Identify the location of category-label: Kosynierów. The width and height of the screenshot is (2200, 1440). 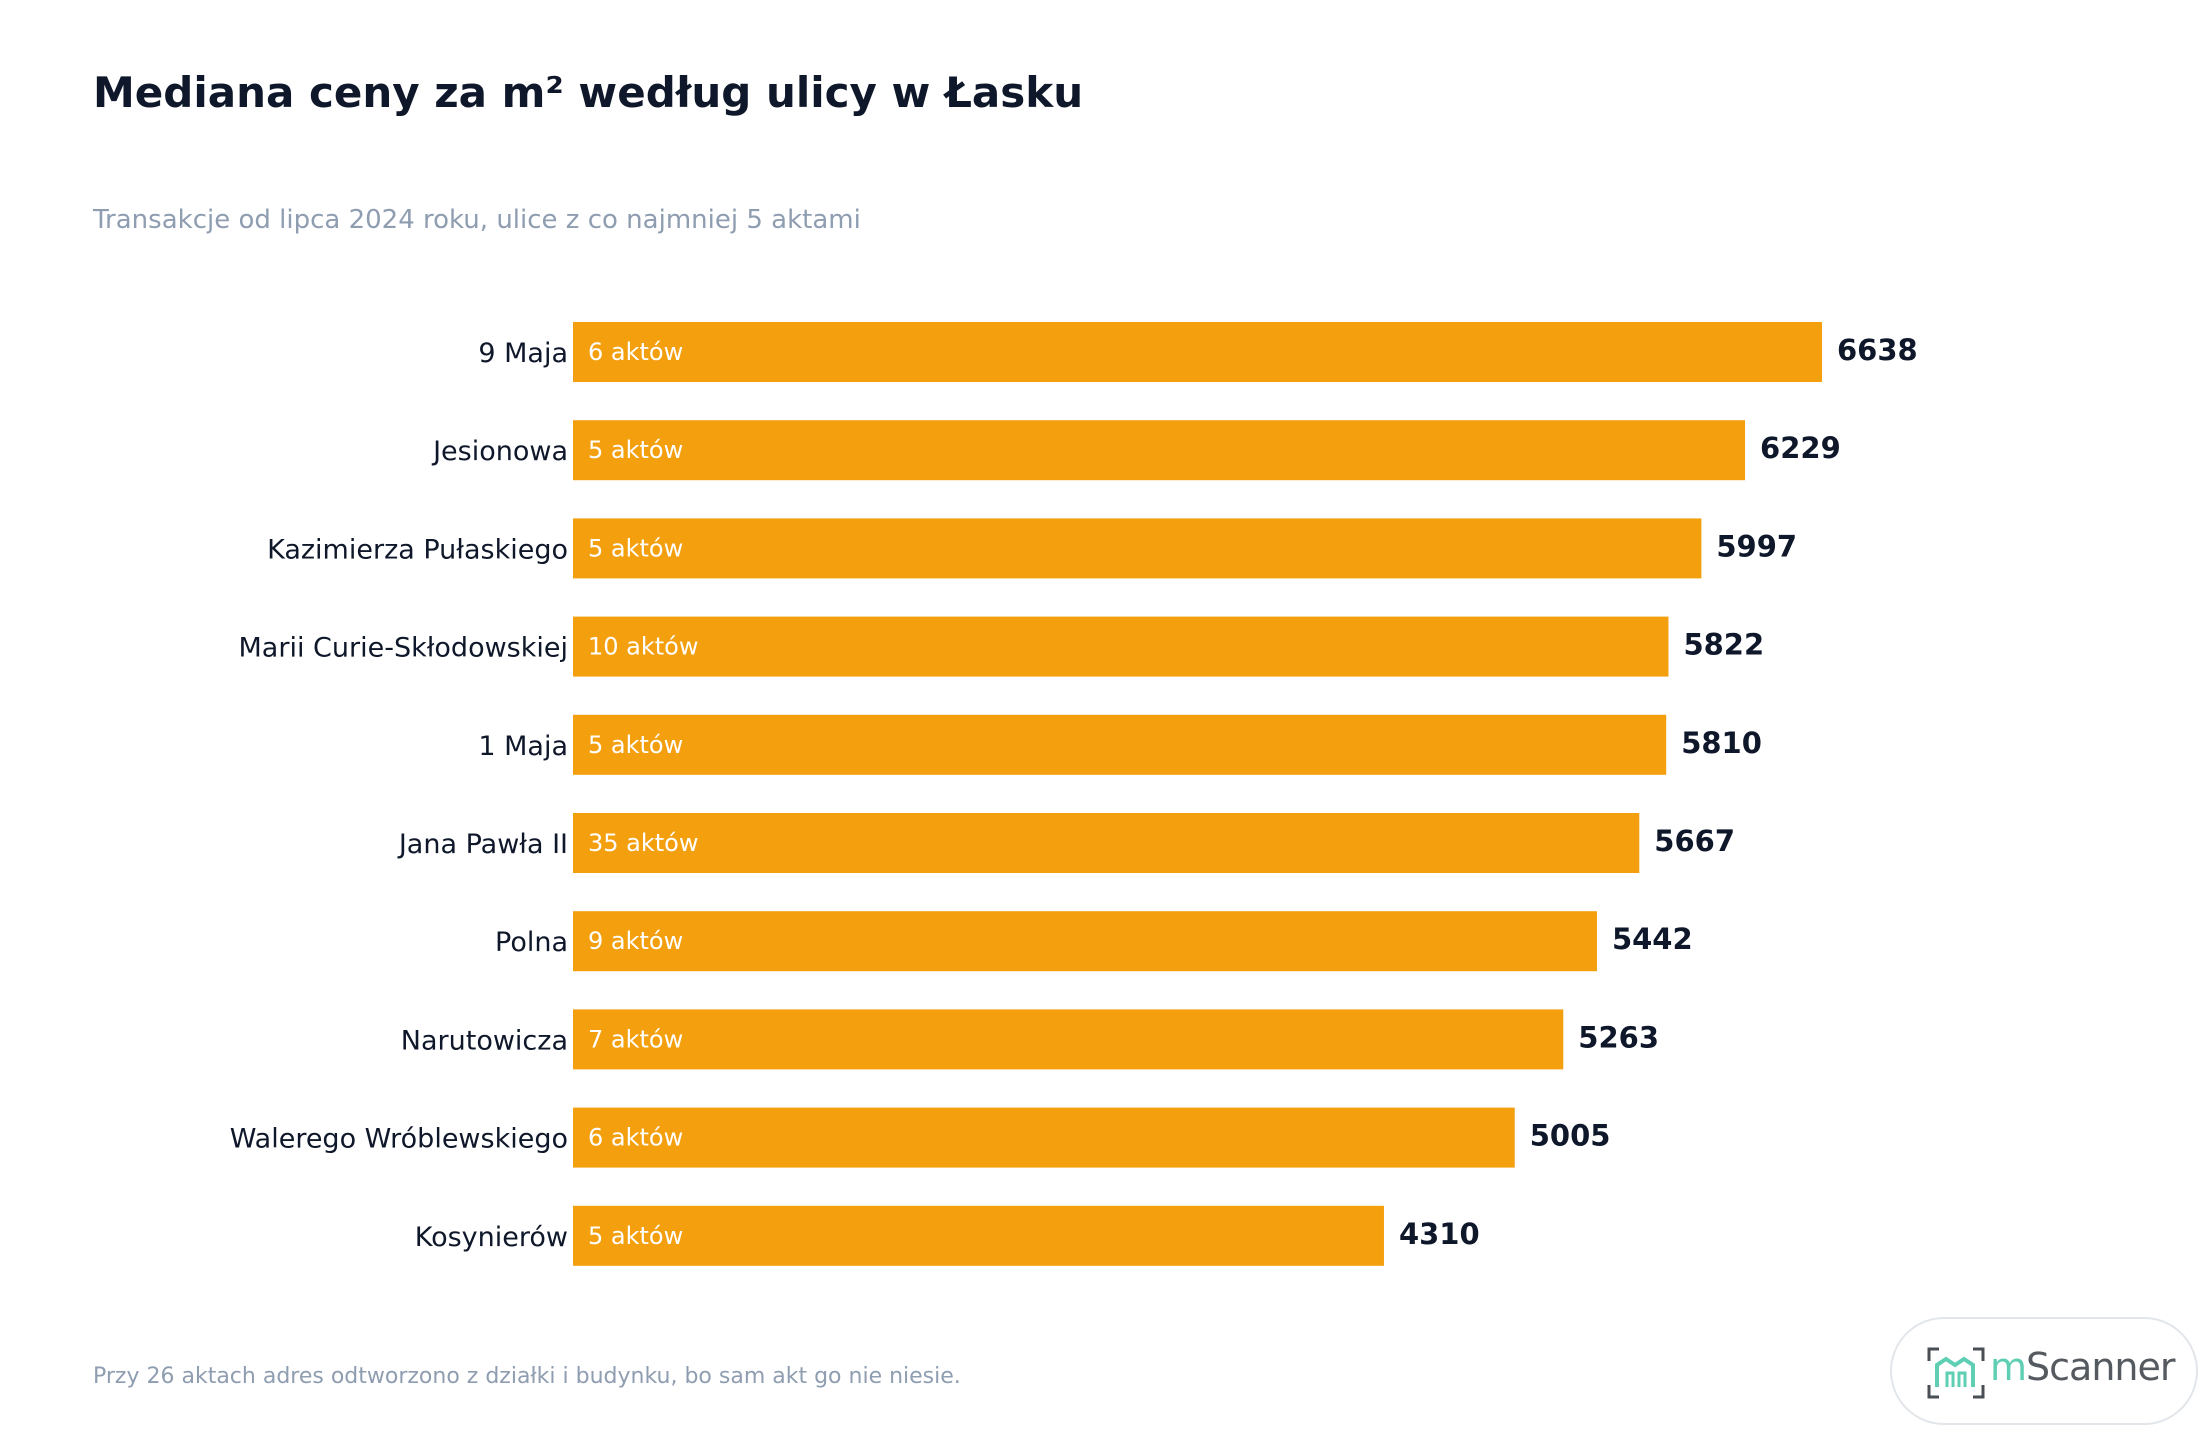
(491, 1237).